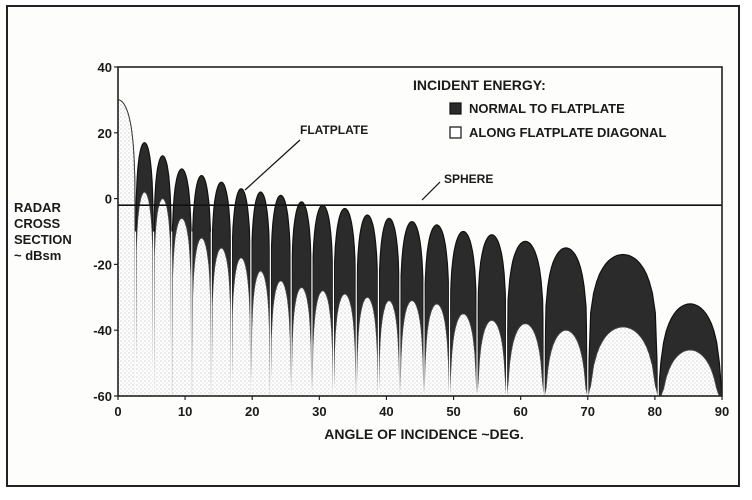 This screenshot has height=500, width=752. I want to click on y-tick-label: 40, so click(105, 67).